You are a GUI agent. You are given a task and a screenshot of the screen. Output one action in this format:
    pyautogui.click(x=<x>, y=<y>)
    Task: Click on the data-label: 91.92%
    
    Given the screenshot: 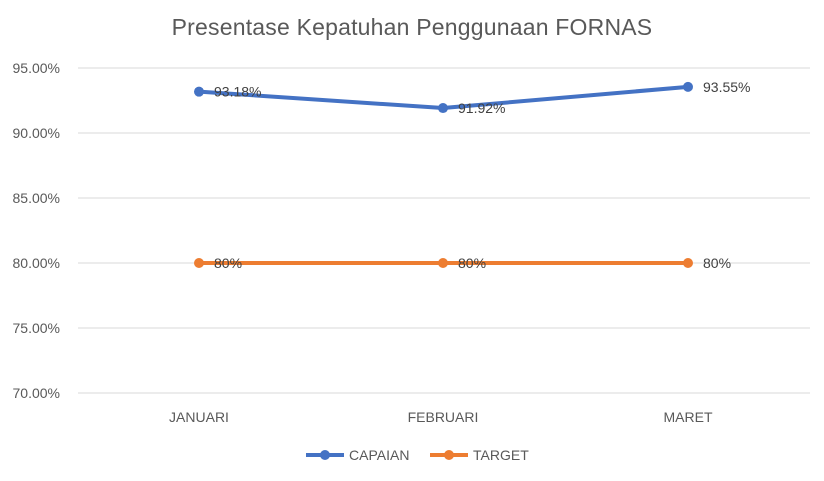 What is the action you would take?
    pyautogui.click(x=481, y=108)
    